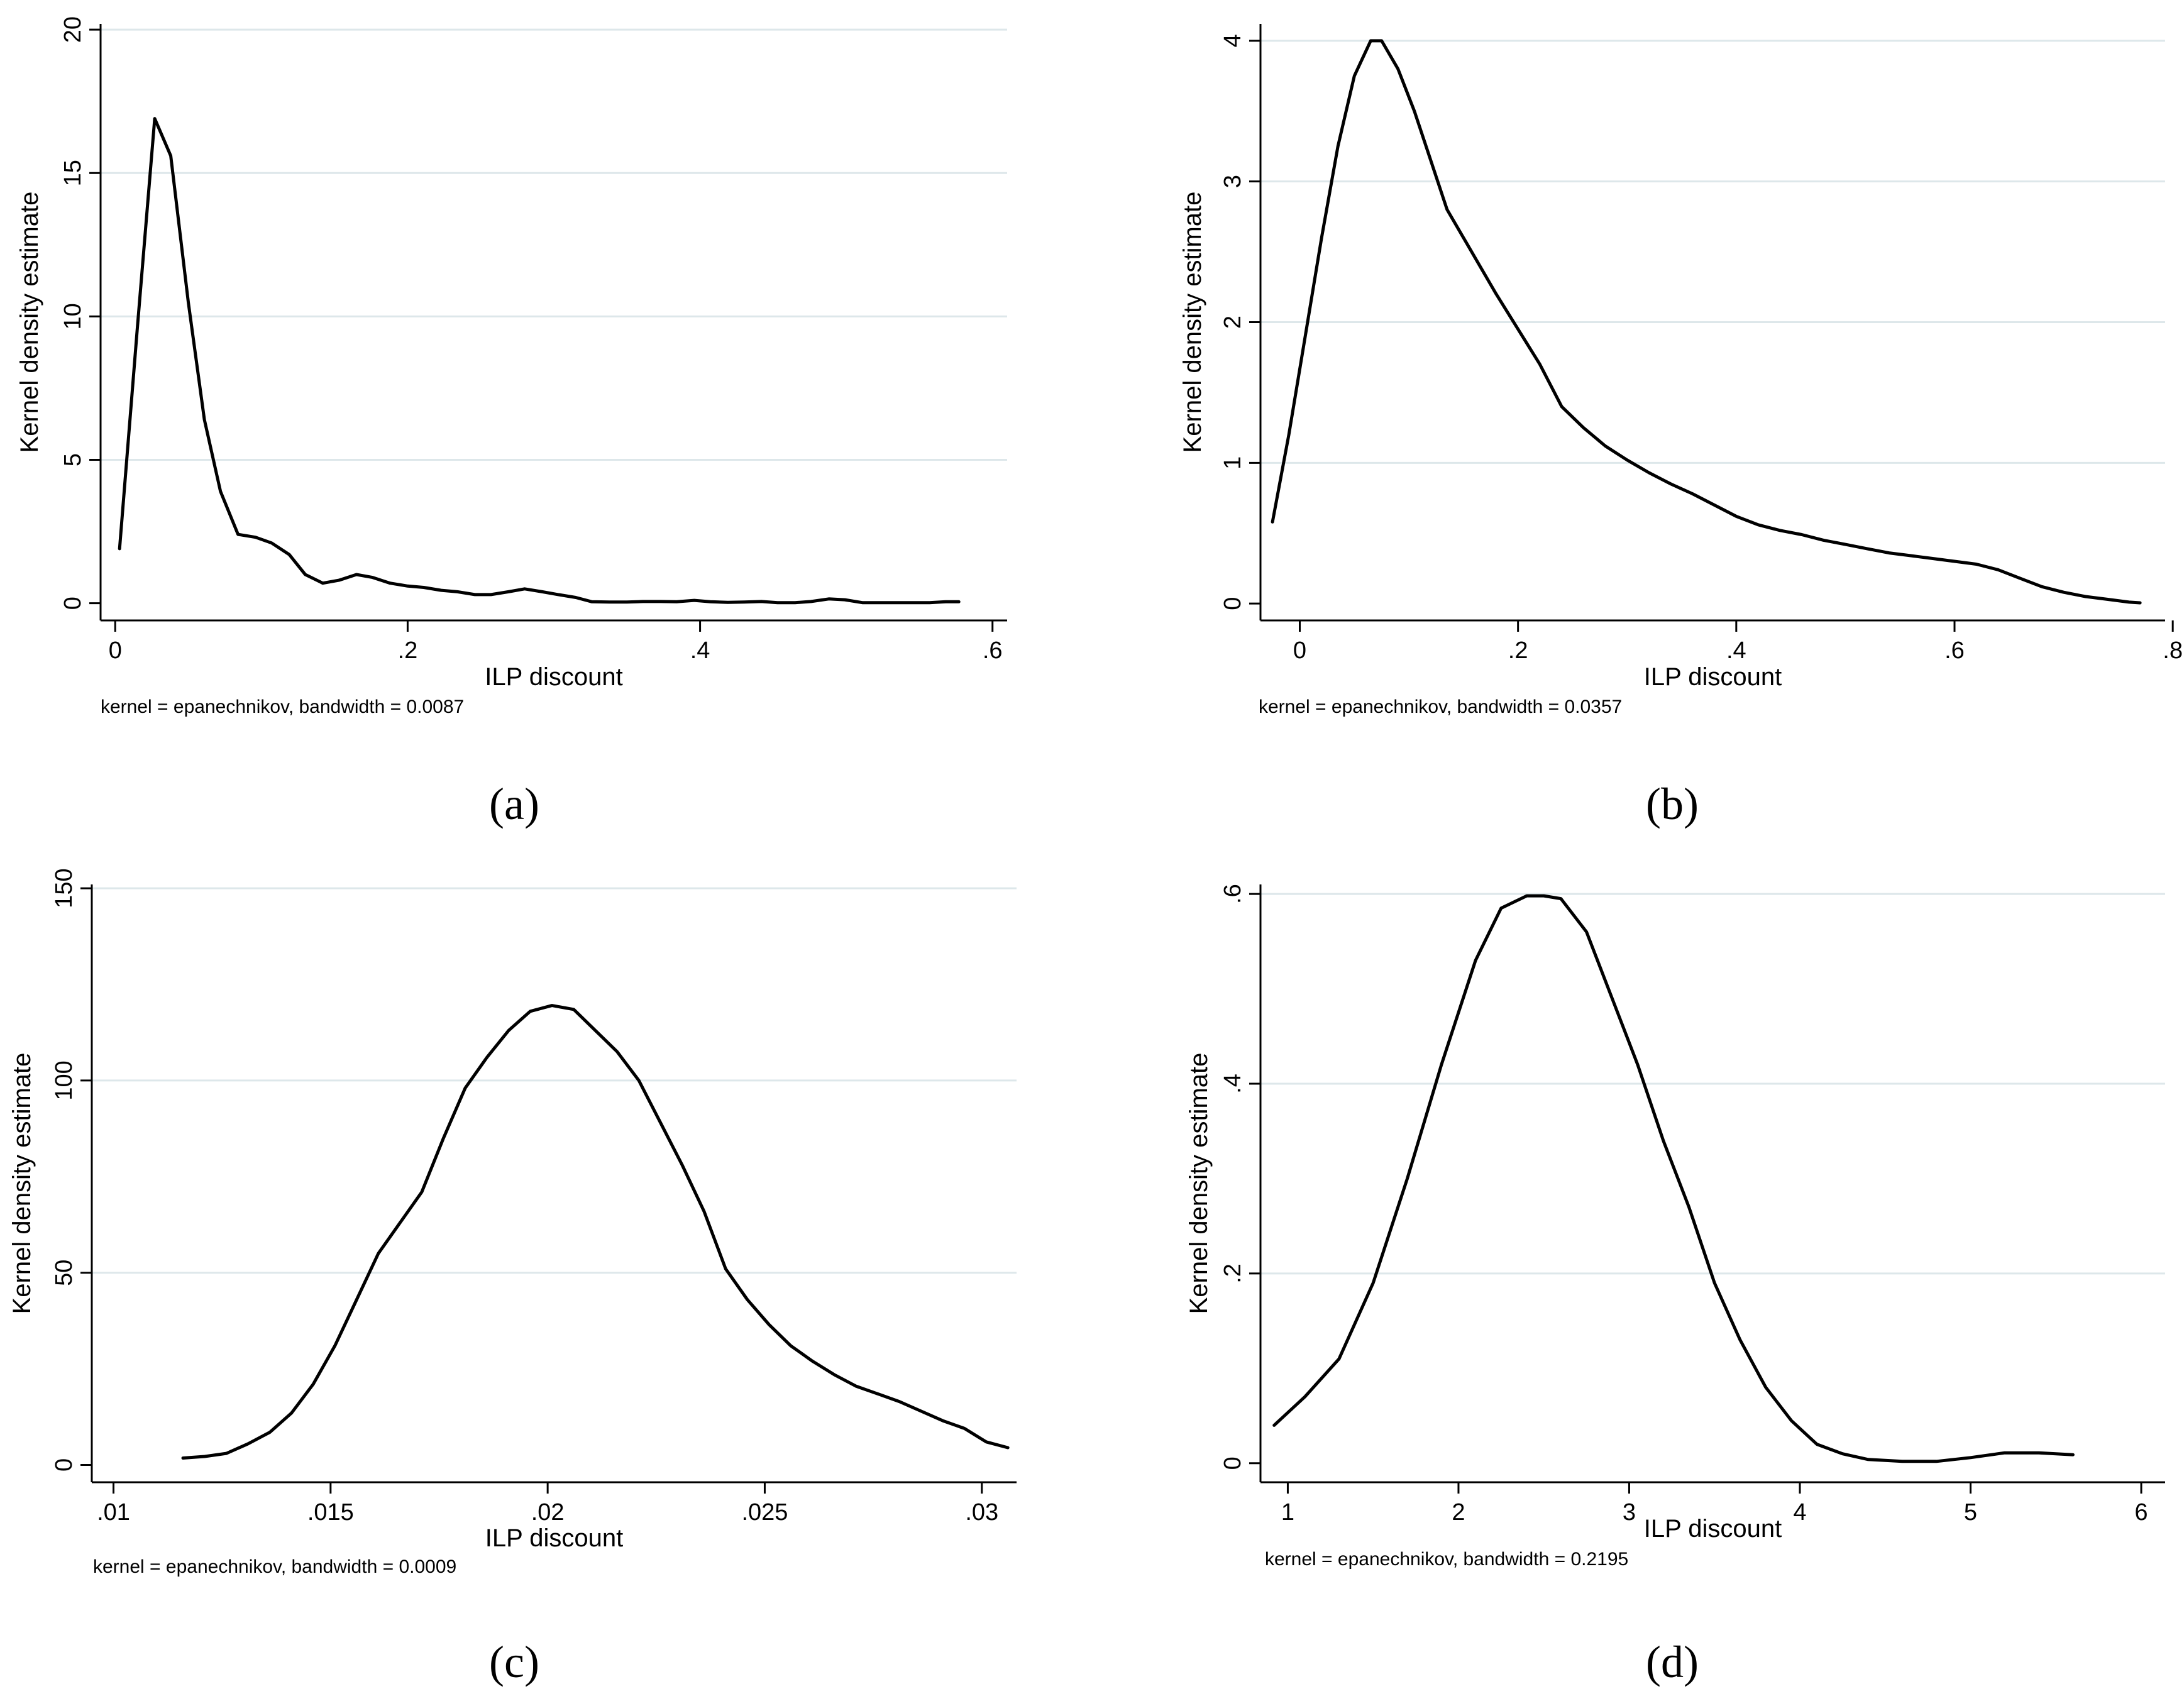 This screenshot has width=2184, height=1701. I want to click on x-tick-label-b-1: .2, so click(1518, 651).